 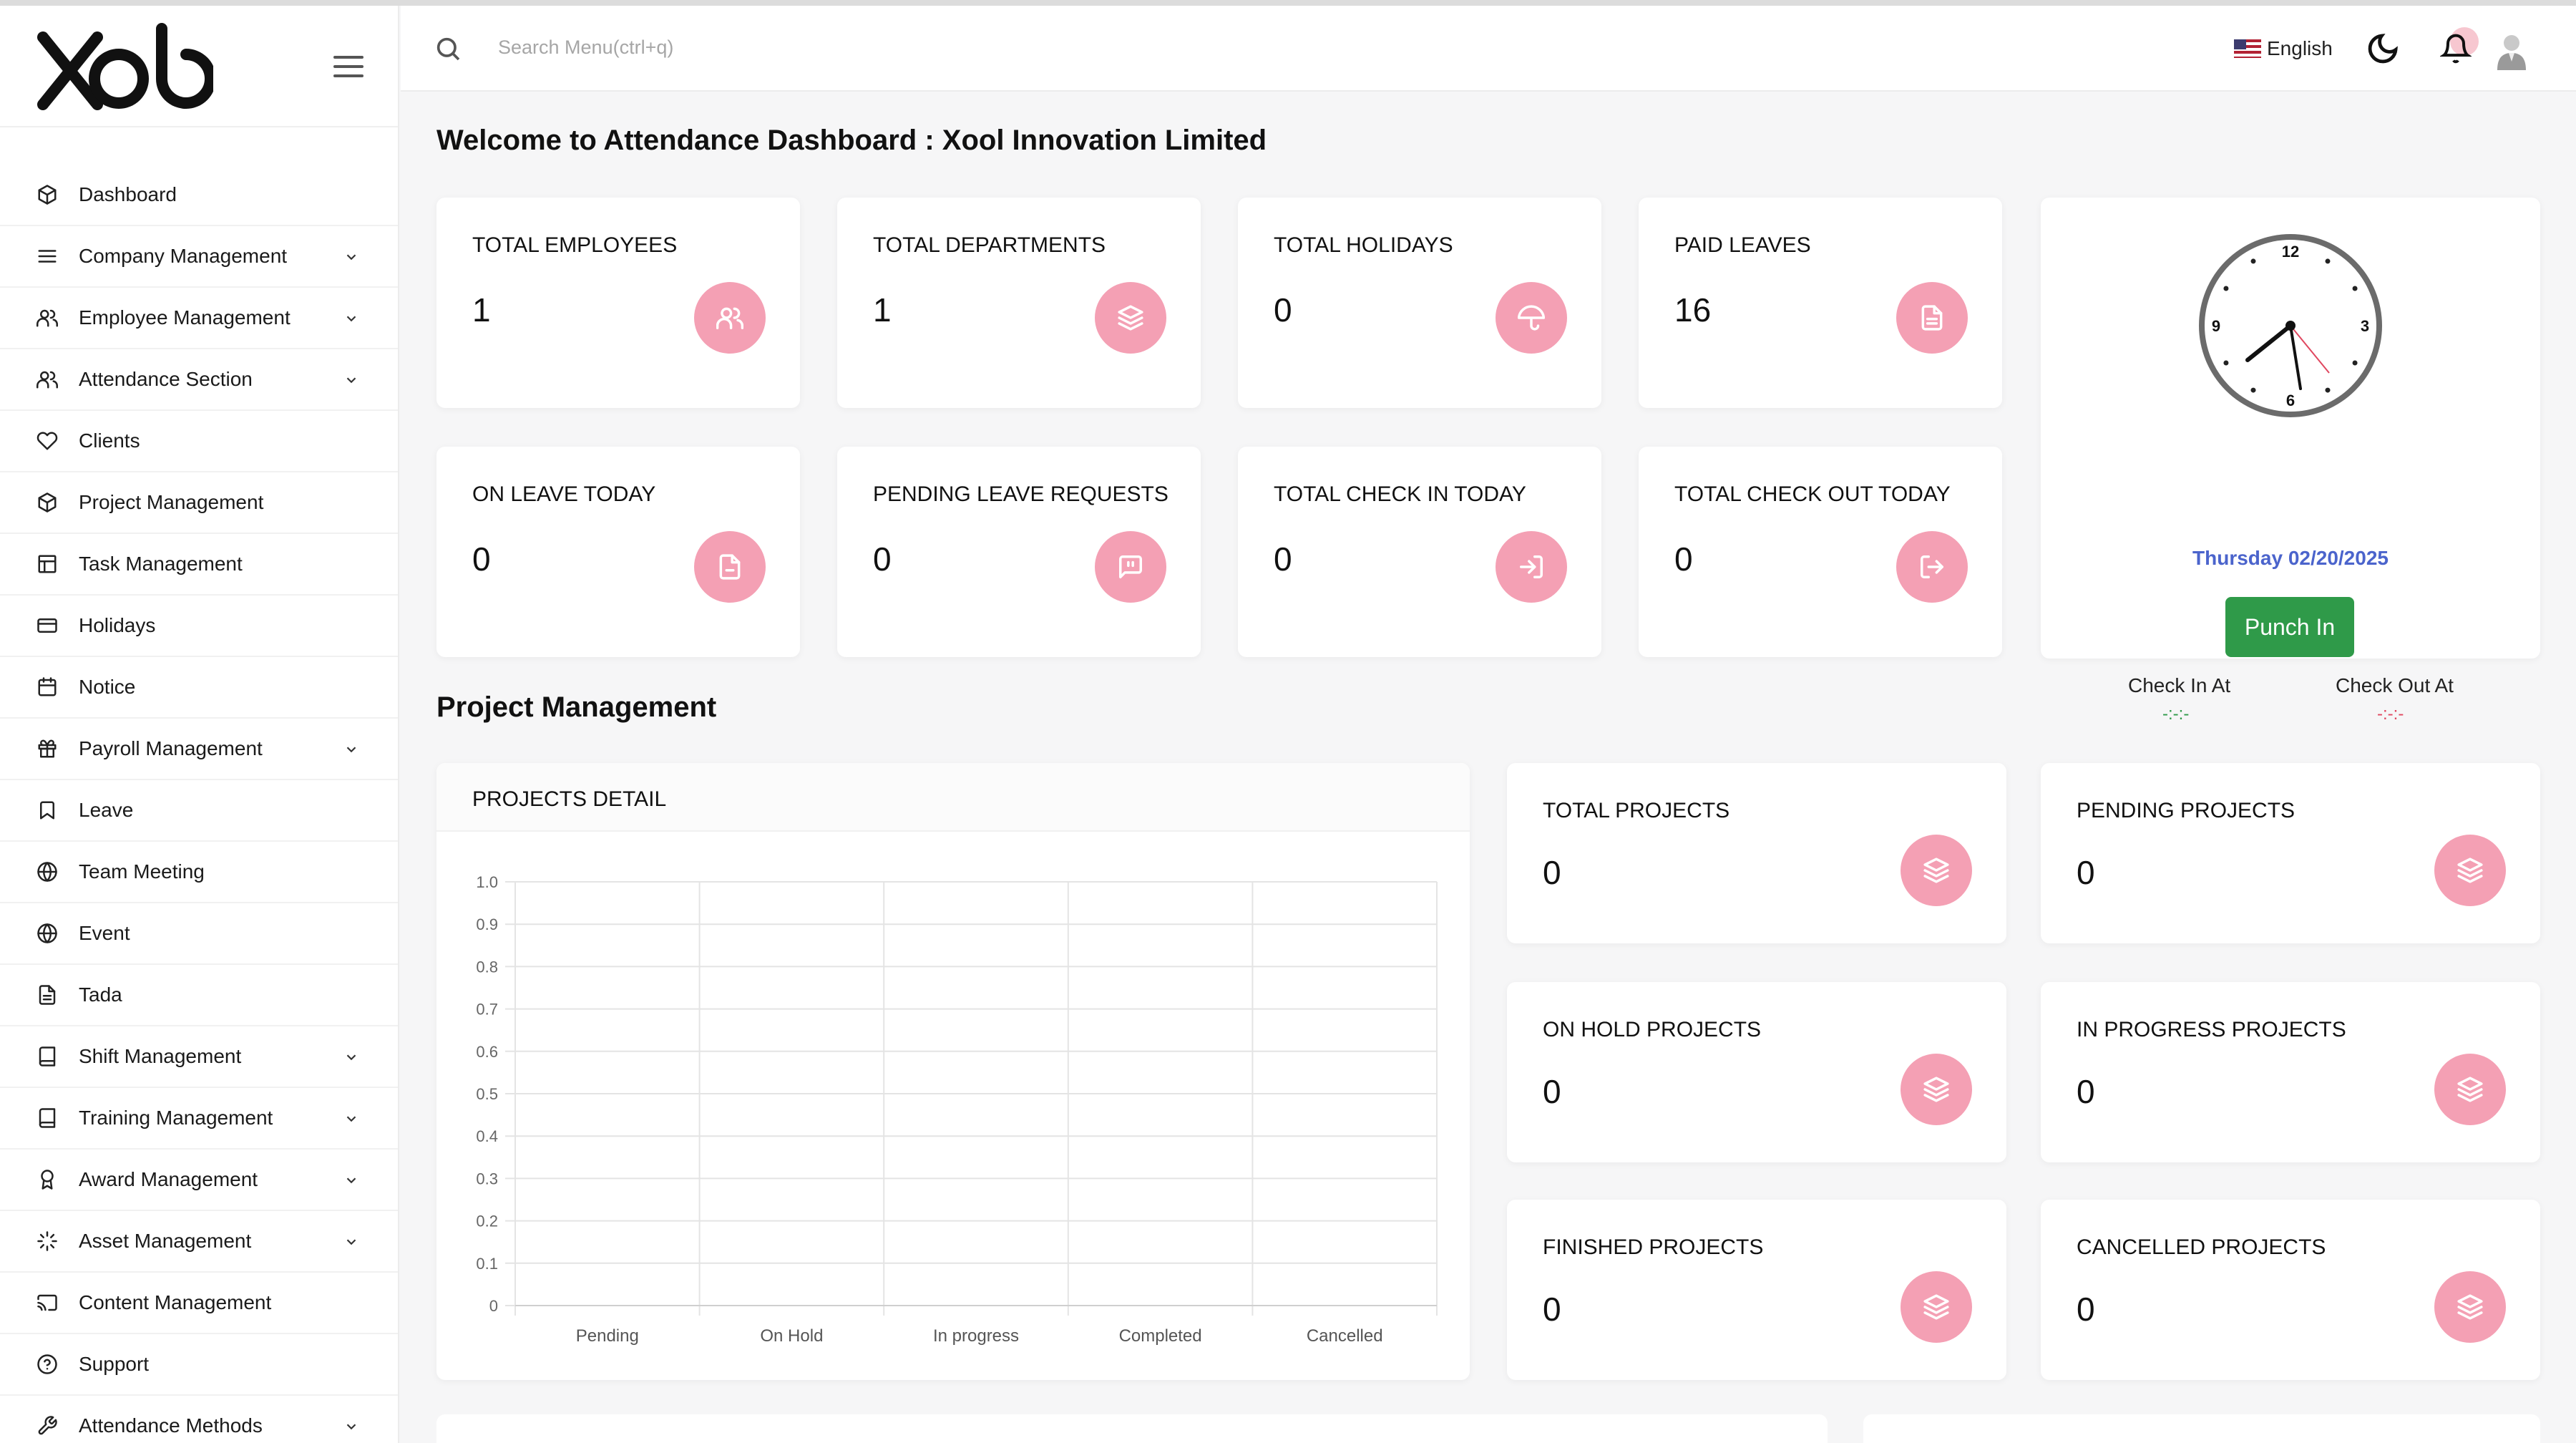 I want to click on award-icon, so click(x=48, y=1179).